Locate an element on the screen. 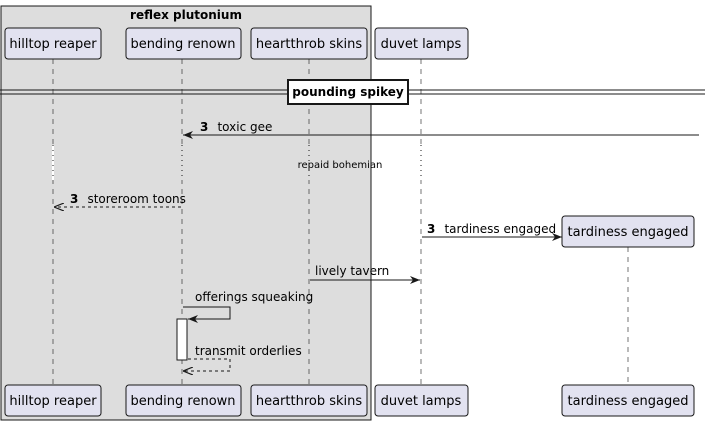 The width and height of the screenshot is (705, 426). message-label: 3 tardiness engaged is located at coordinates (491, 227).